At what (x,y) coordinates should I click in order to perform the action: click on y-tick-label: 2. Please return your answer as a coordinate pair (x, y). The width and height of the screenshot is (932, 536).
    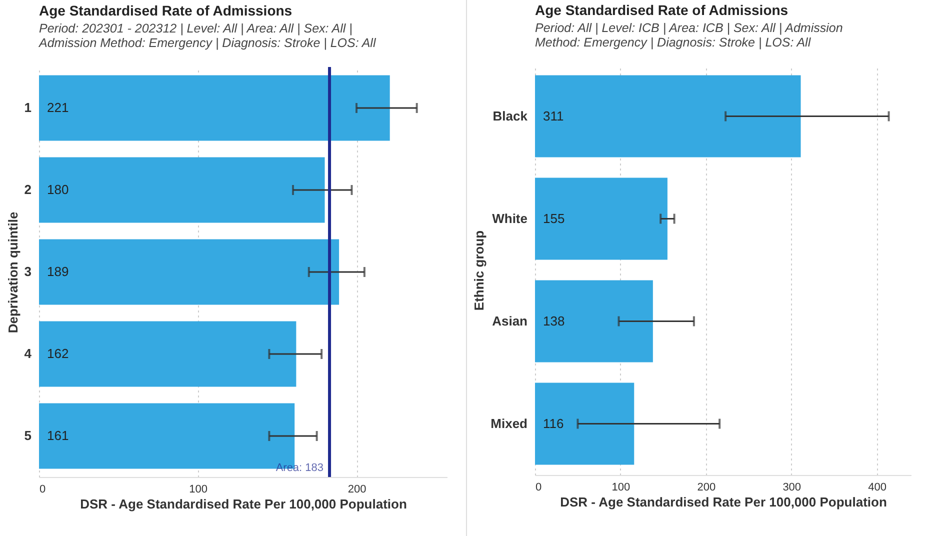
    Looking at the image, I should click on (28, 189).